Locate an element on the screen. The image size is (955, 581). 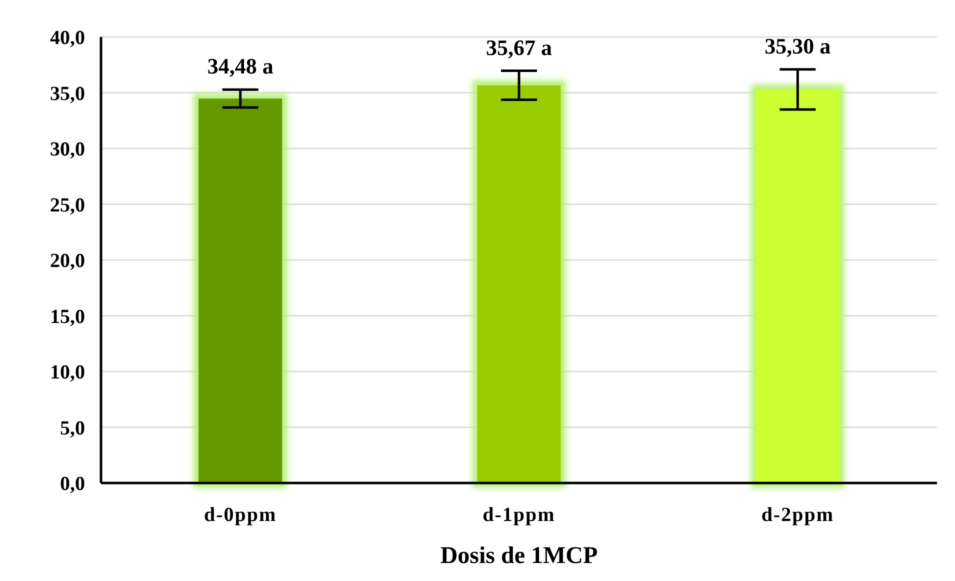
y-tick-label: 25,0 is located at coordinates (67, 205).